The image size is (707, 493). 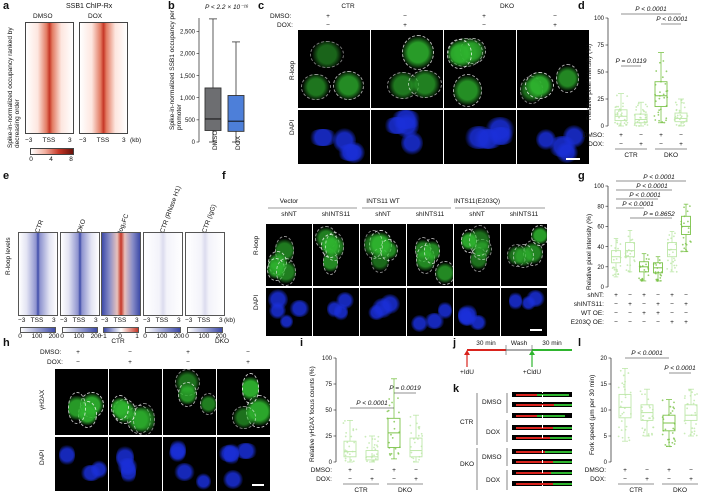 I want to click on panel-label-c: c, so click(x=261, y=6).